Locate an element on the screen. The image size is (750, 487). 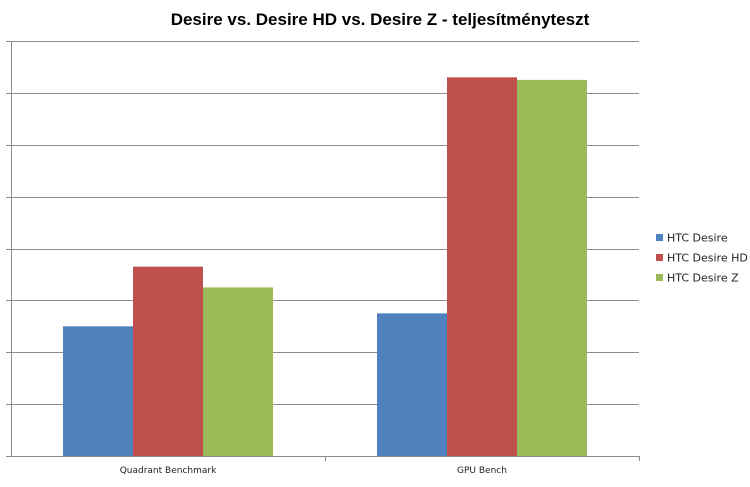
legend-label: HTC Desire Z is located at coordinates (703, 278).